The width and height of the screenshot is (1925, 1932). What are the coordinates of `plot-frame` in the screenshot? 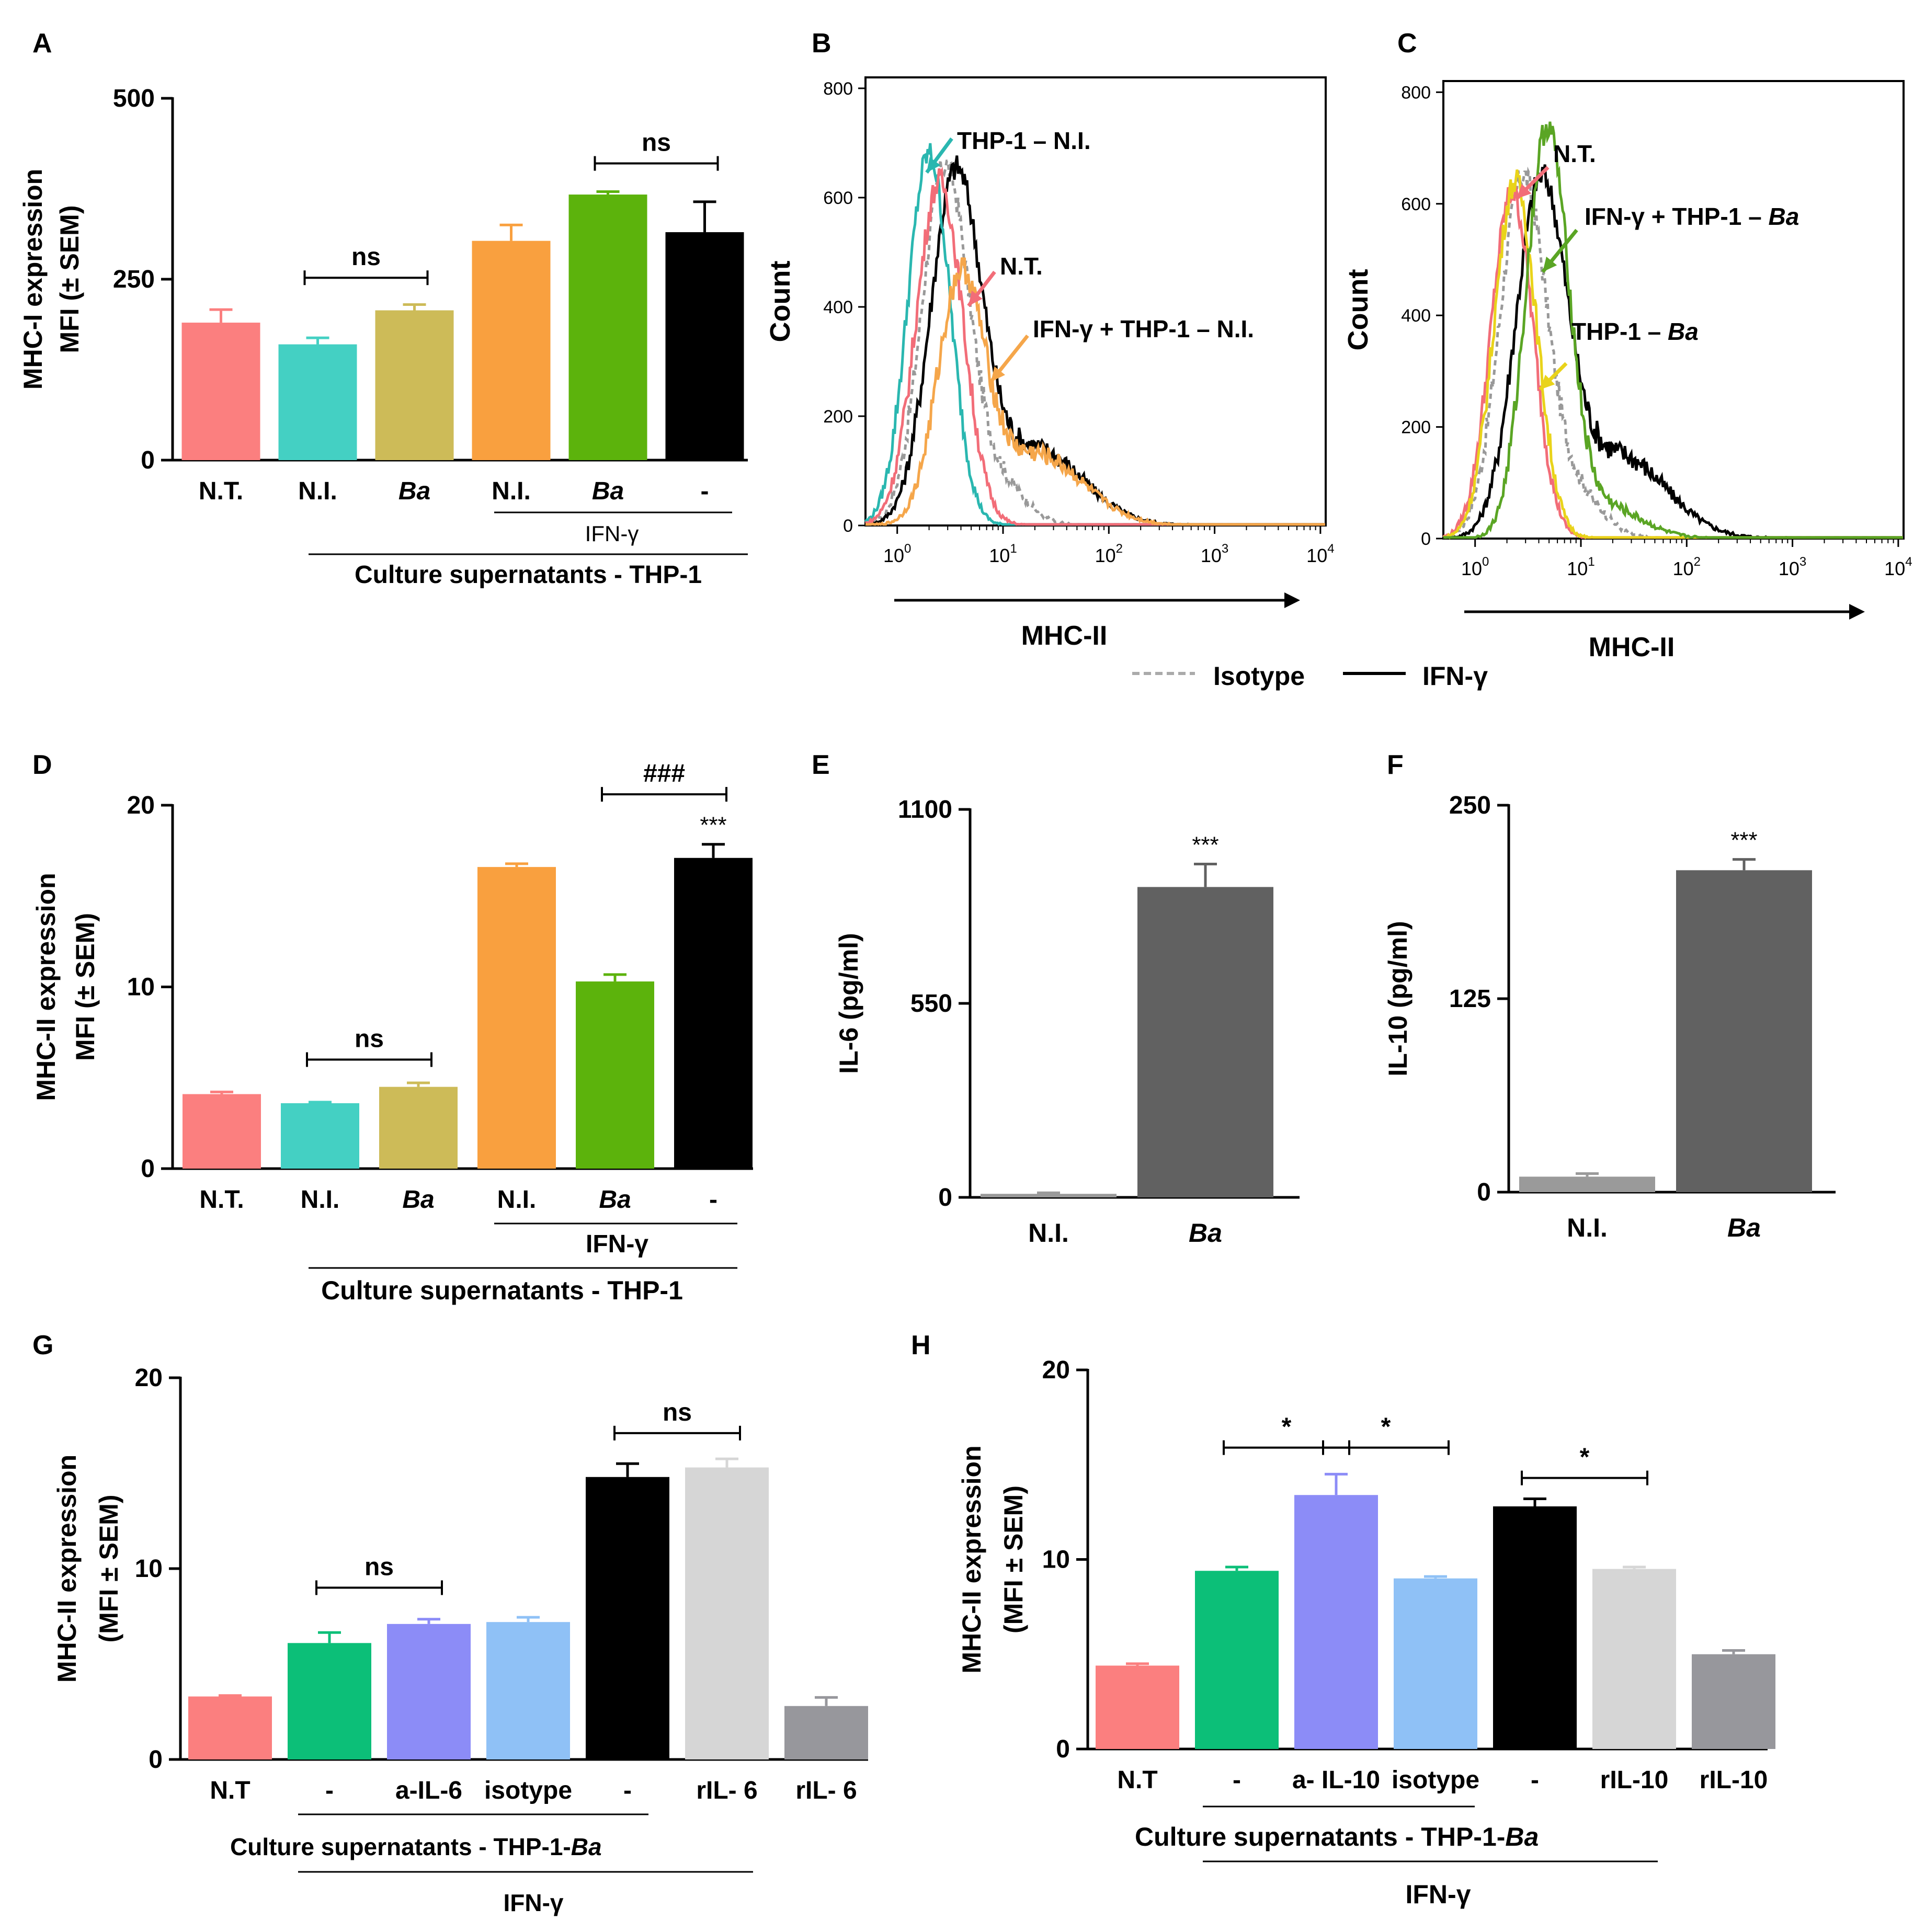 It's located at (1095, 302).